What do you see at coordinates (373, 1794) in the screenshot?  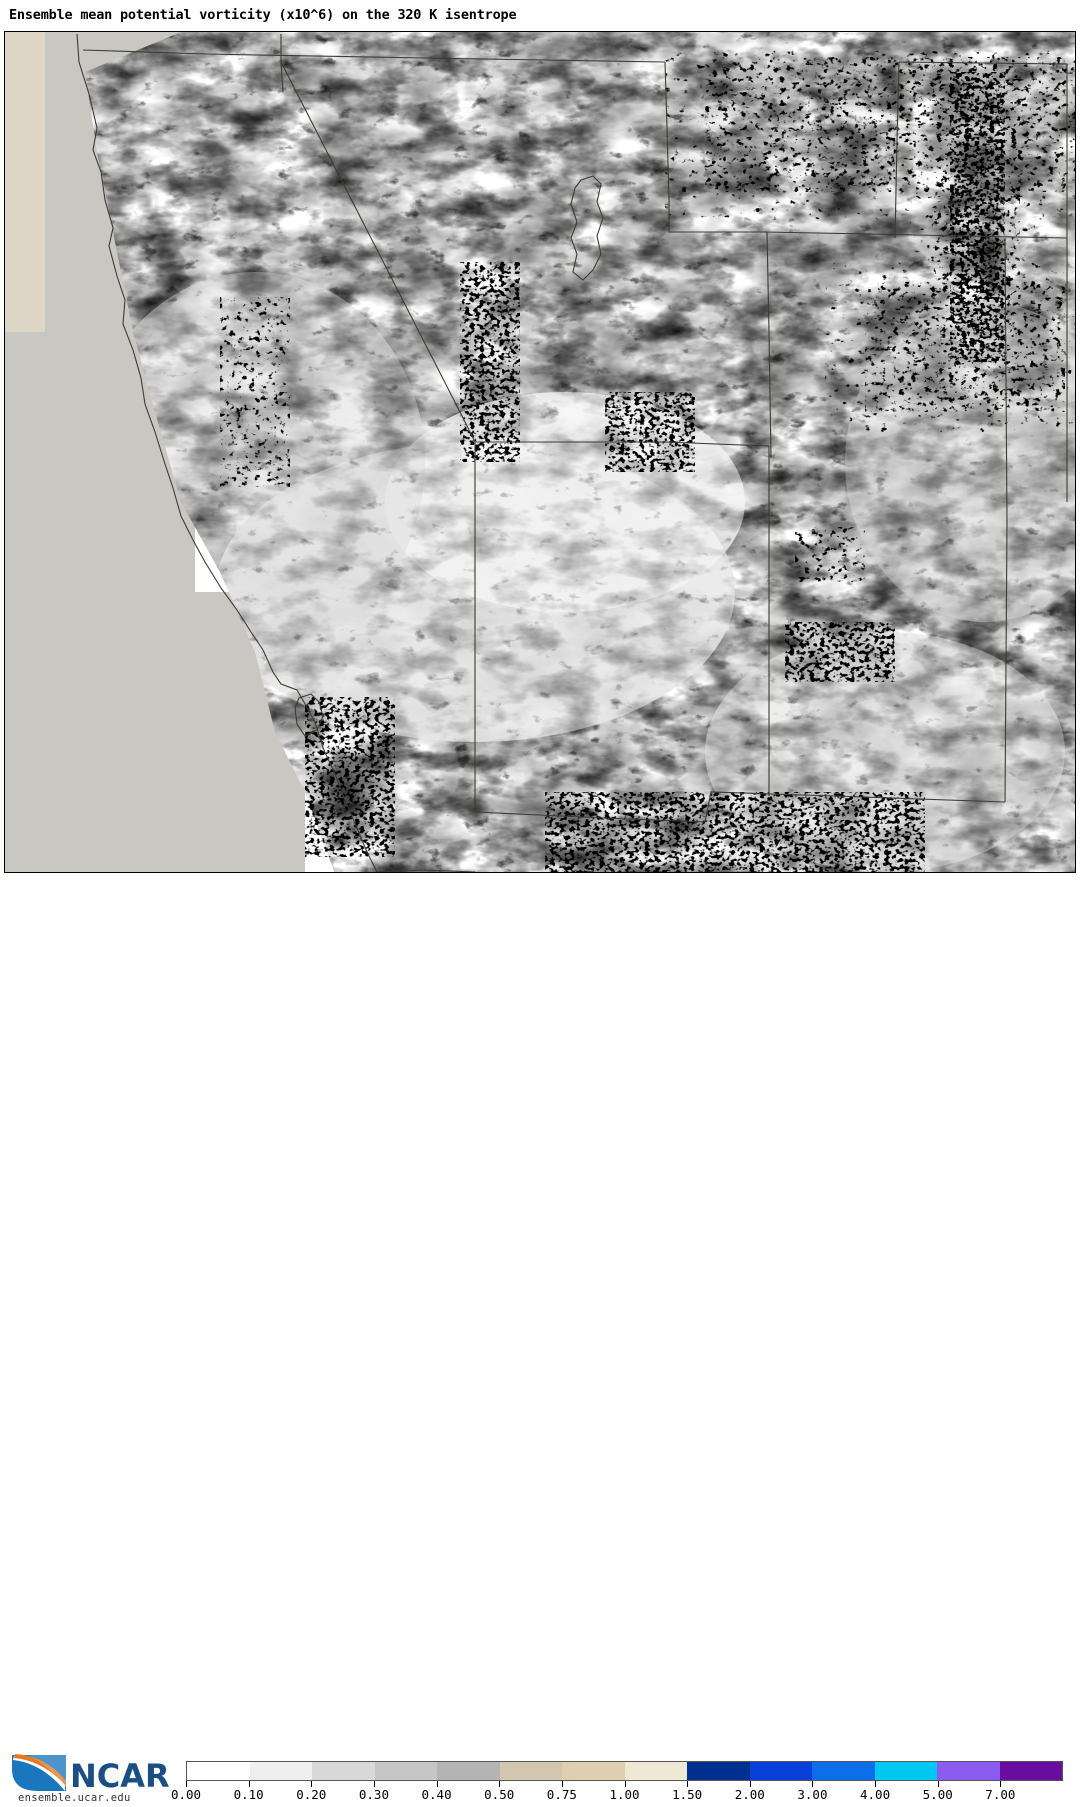 I see `colorbar-label-3: 0.30` at bounding box center [373, 1794].